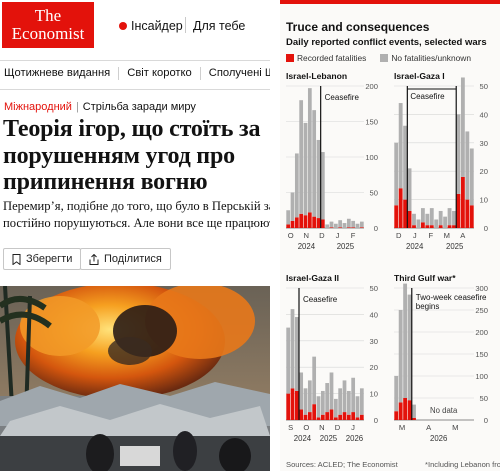 This screenshot has width=500, height=471. Describe the element at coordinates (49, 259) in the screenshot. I see `save-label: Зберегти` at that location.